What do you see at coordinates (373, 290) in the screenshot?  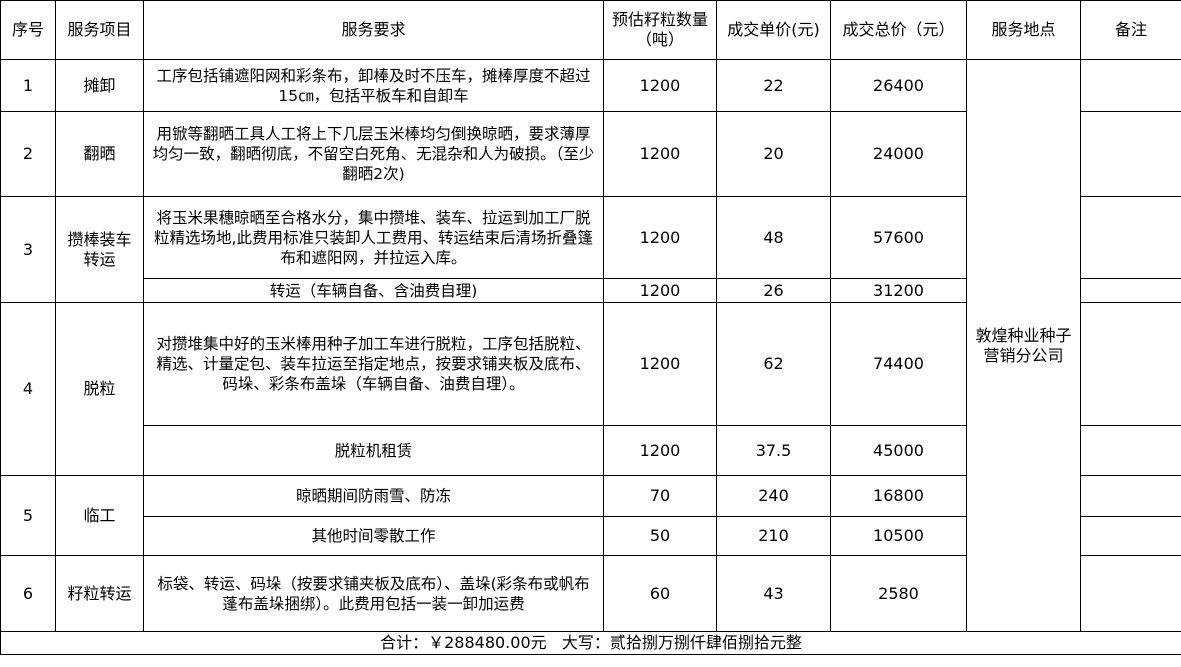 I see `row-requirement: 转运（车辆自备、含油费自理)` at bounding box center [373, 290].